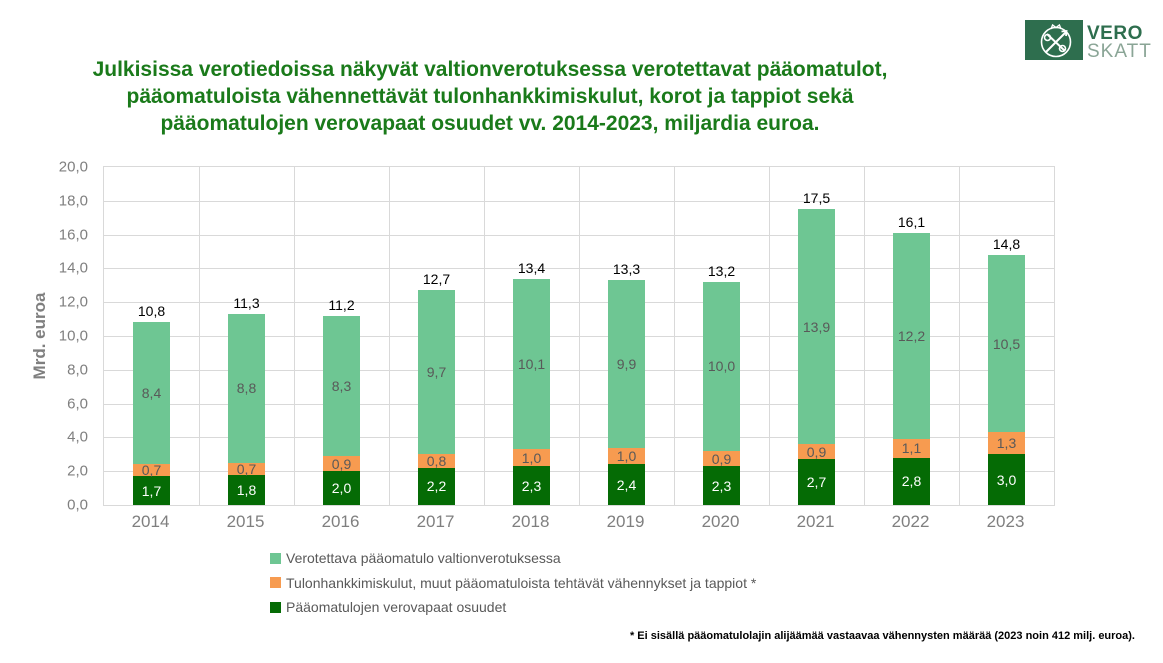  What do you see at coordinates (1005, 521) in the screenshot?
I see `x-tick-label: 2023` at bounding box center [1005, 521].